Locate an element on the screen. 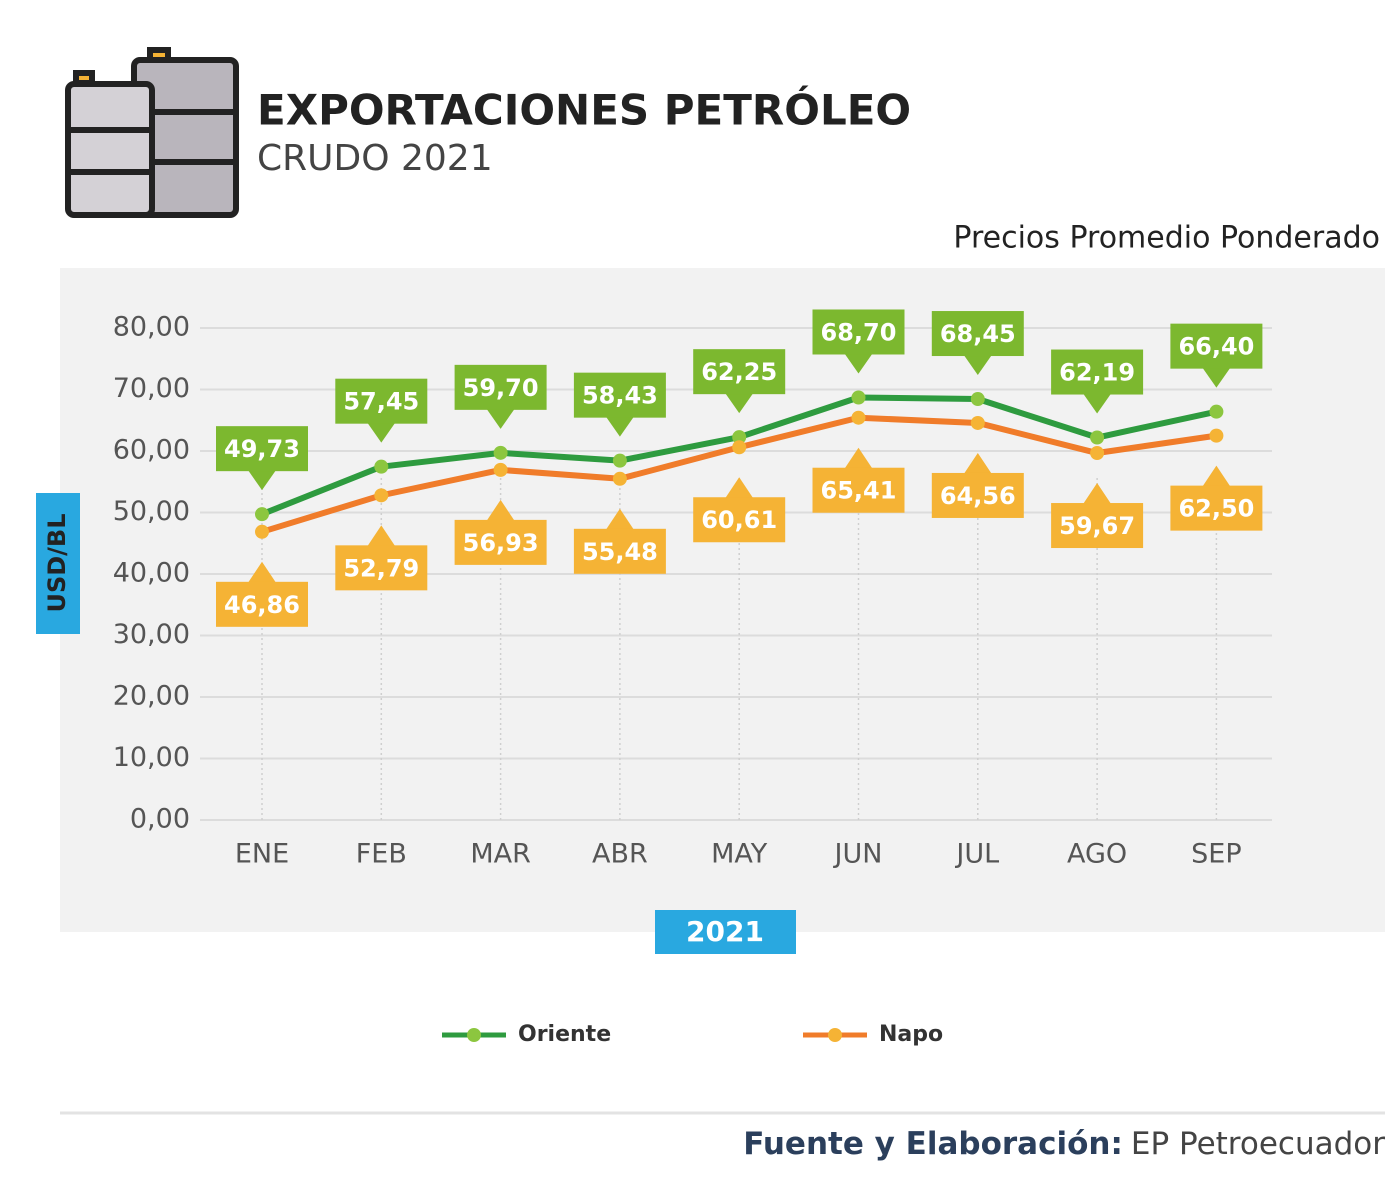  value-label: 60,61 is located at coordinates (739, 520).